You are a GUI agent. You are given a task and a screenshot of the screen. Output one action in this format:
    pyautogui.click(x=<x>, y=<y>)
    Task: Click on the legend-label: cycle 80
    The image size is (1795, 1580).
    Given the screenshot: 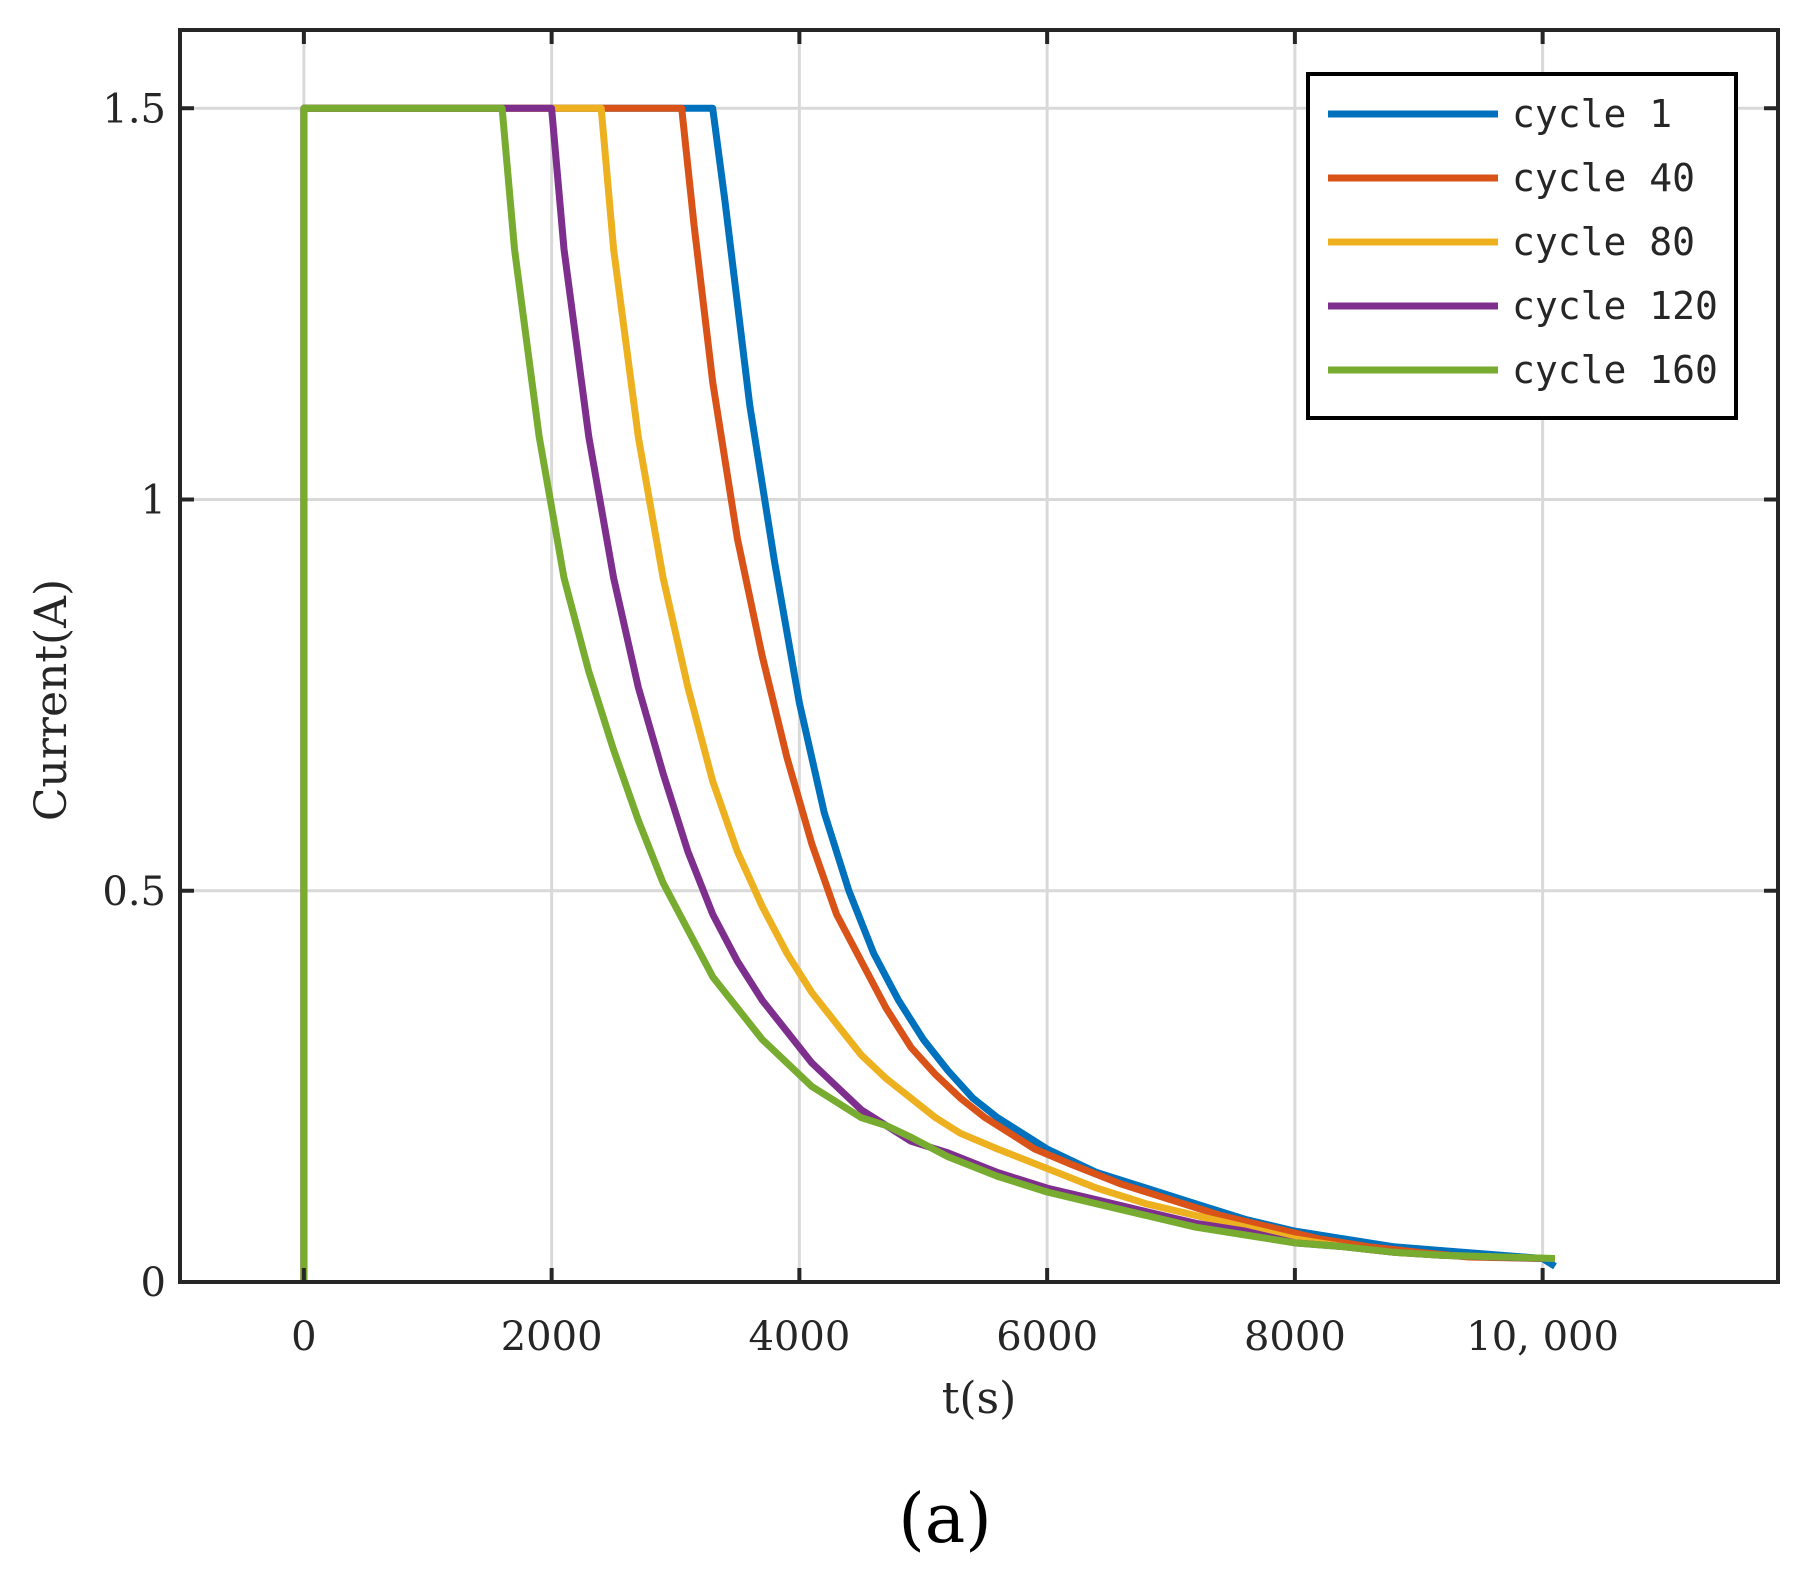 What is the action you would take?
    pyautogui.click(x=1603, y=242)
    